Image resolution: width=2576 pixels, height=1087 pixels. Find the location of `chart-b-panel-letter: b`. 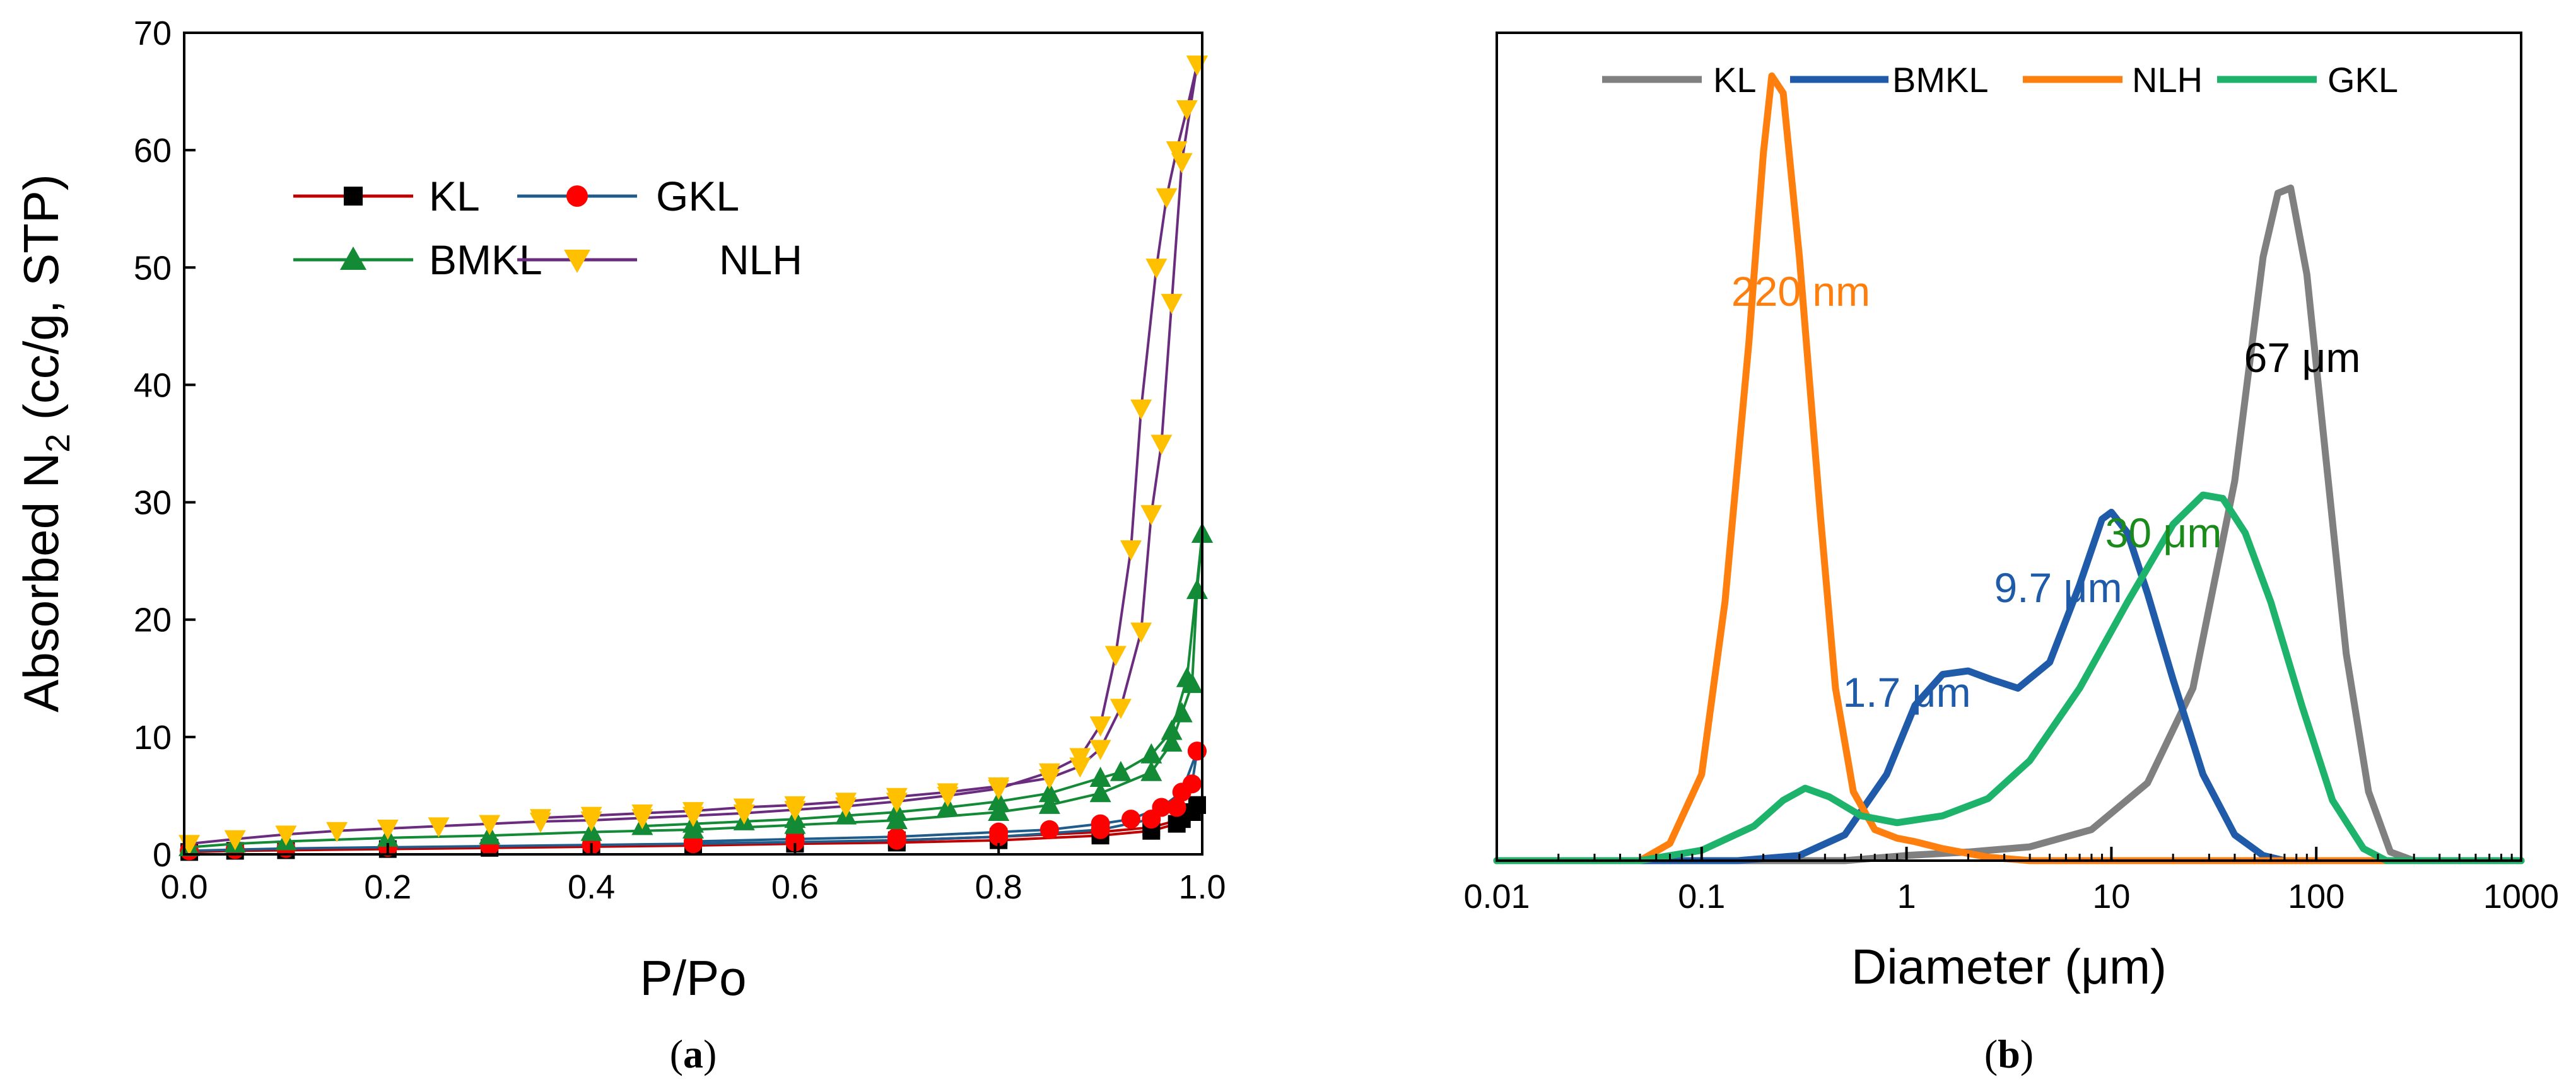

chart-b-panel-letter: b is located at coordinates (2009, 1054).